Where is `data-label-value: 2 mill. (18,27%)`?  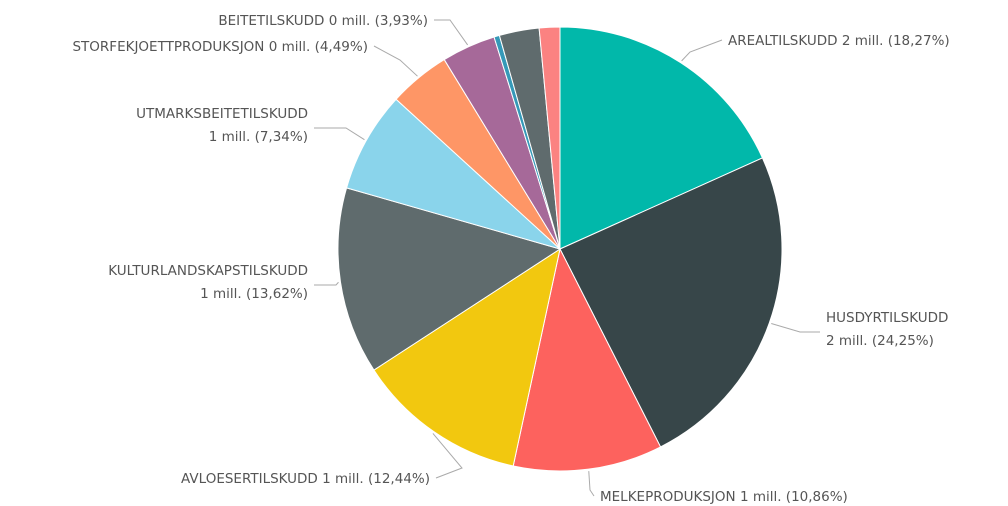 data-label-value: 2 mill. (18,27%) is located at coordinates (896, 41).